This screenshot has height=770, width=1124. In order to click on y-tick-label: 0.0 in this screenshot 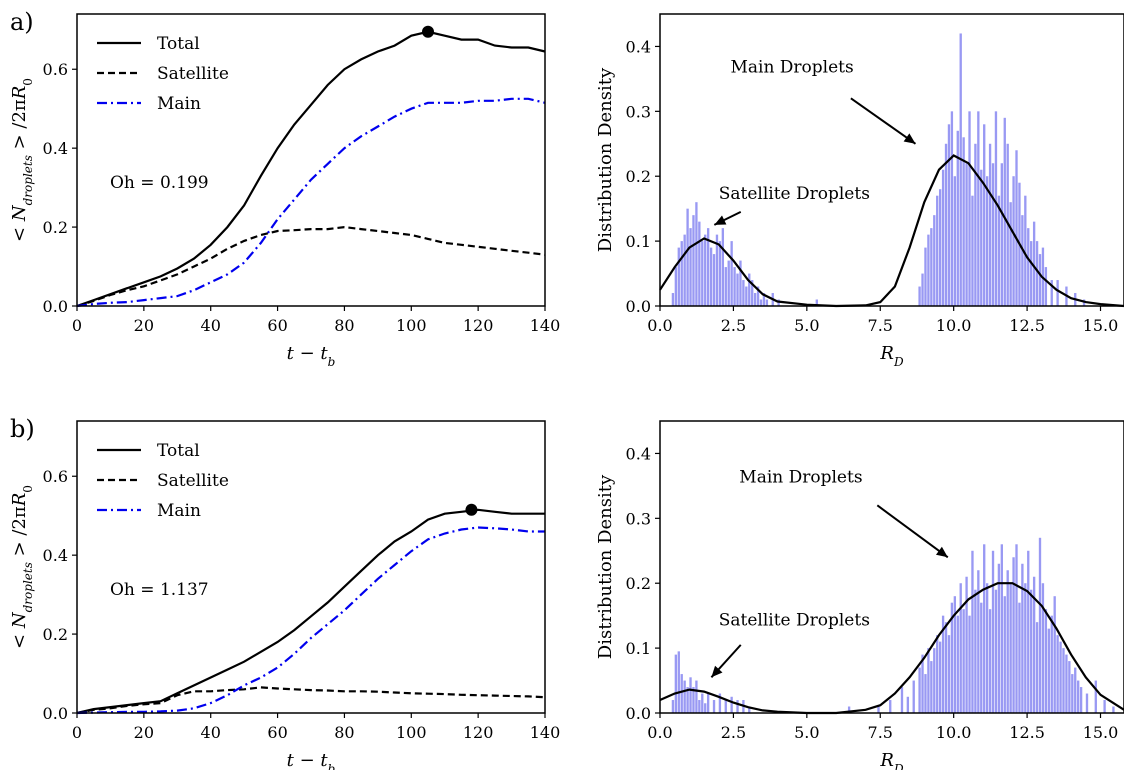, I will do `click(55, 306)`.